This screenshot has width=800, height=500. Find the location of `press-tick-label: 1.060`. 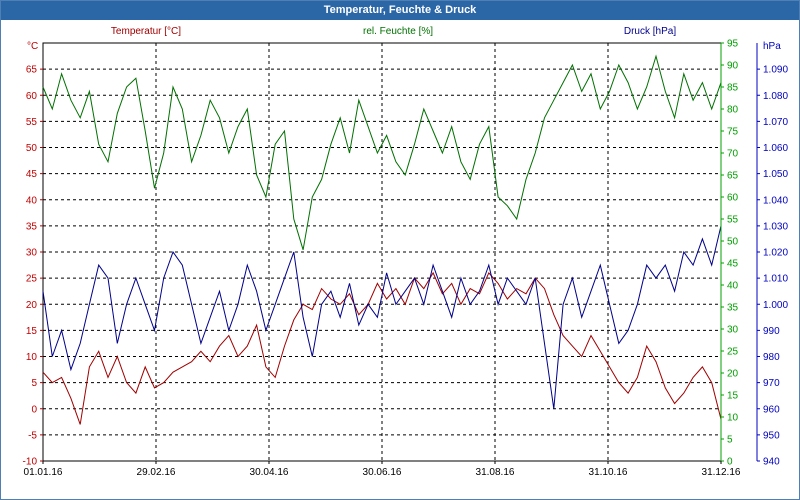

press-tick-label: 1.060 is located at coordinates (775, 148).